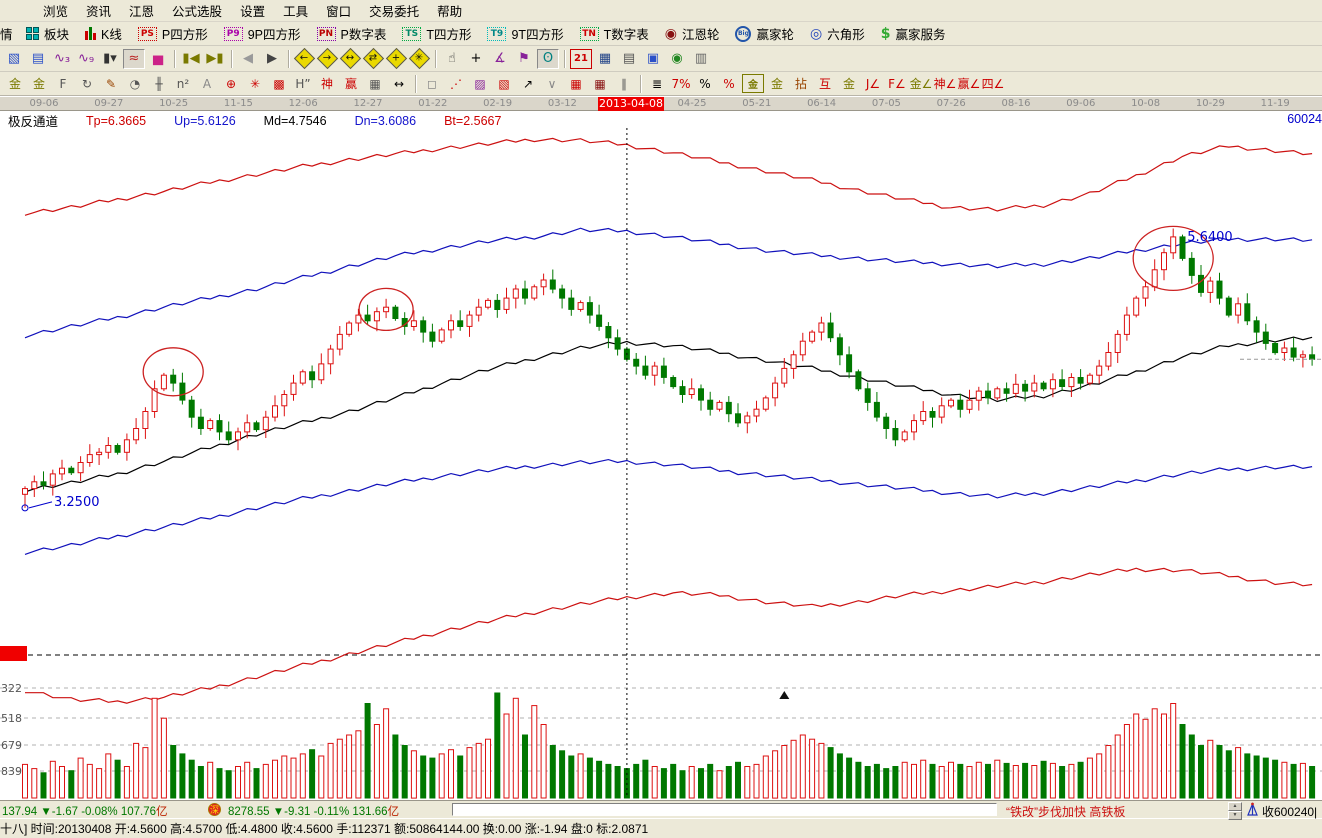  Describe the element at coordinates (56, 12) in the screenshot. I see `menu-item-0: 浏览` at that location.